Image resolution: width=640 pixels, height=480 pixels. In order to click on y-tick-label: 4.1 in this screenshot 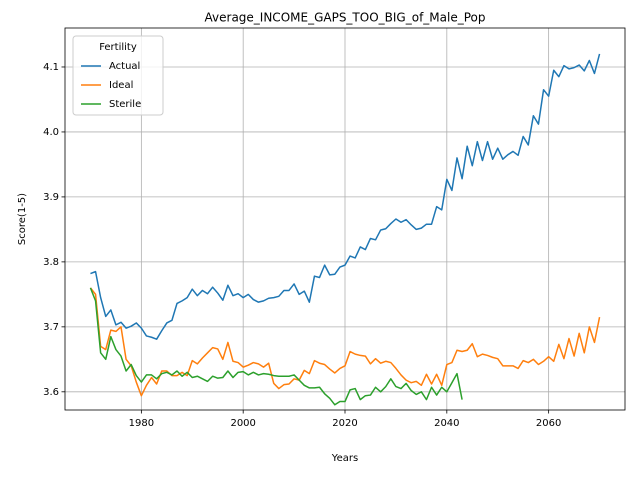, I will do `click(51, 67)`.